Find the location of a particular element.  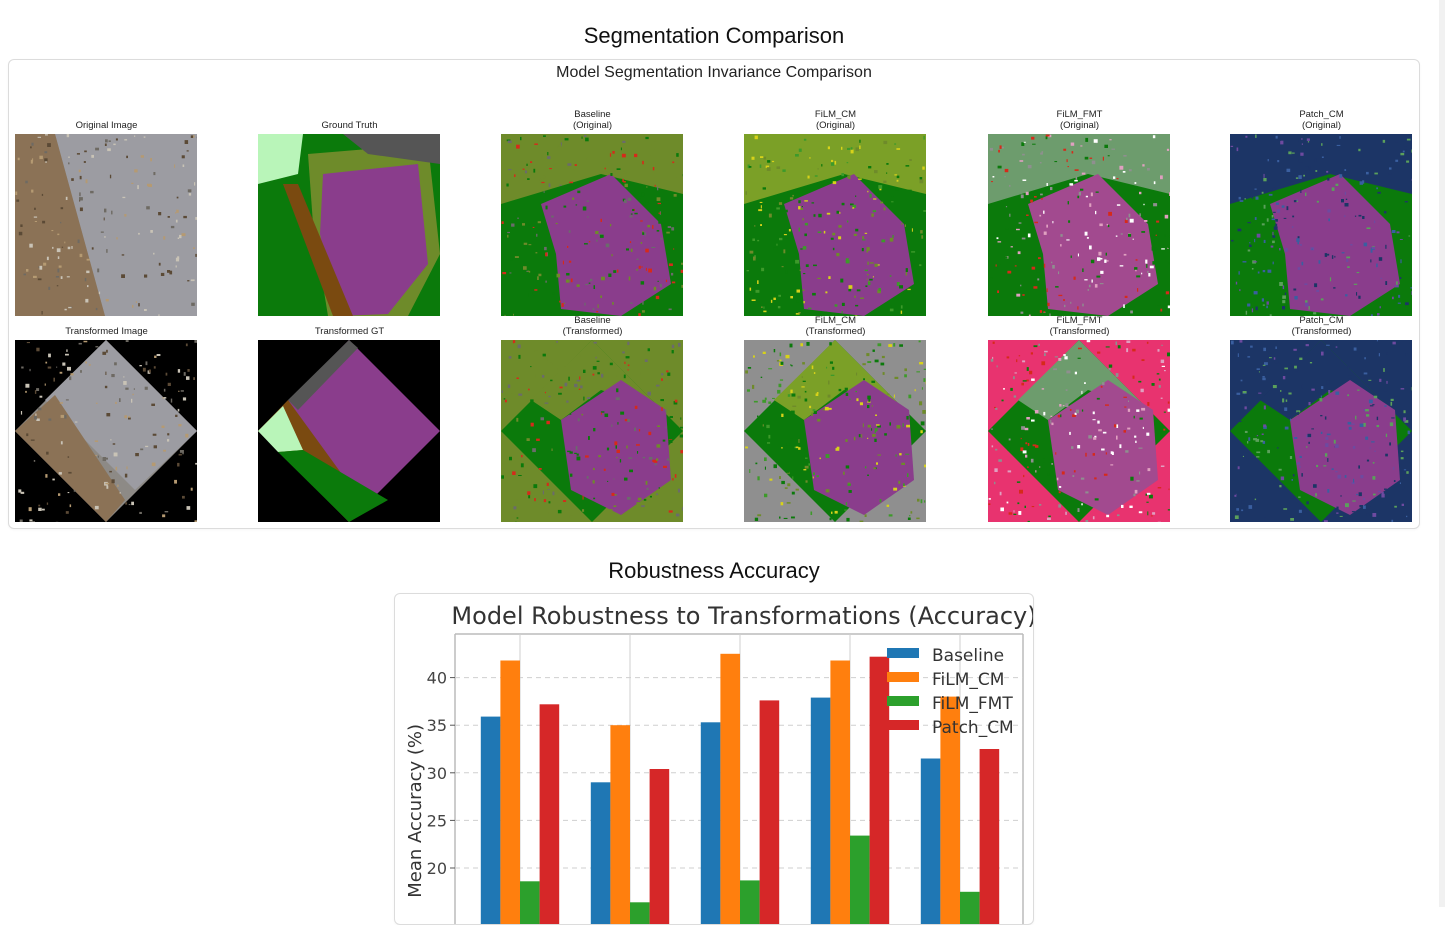

segmentation-panel: FiLM_FMT(Original) is located at coordinates (1079, 210).